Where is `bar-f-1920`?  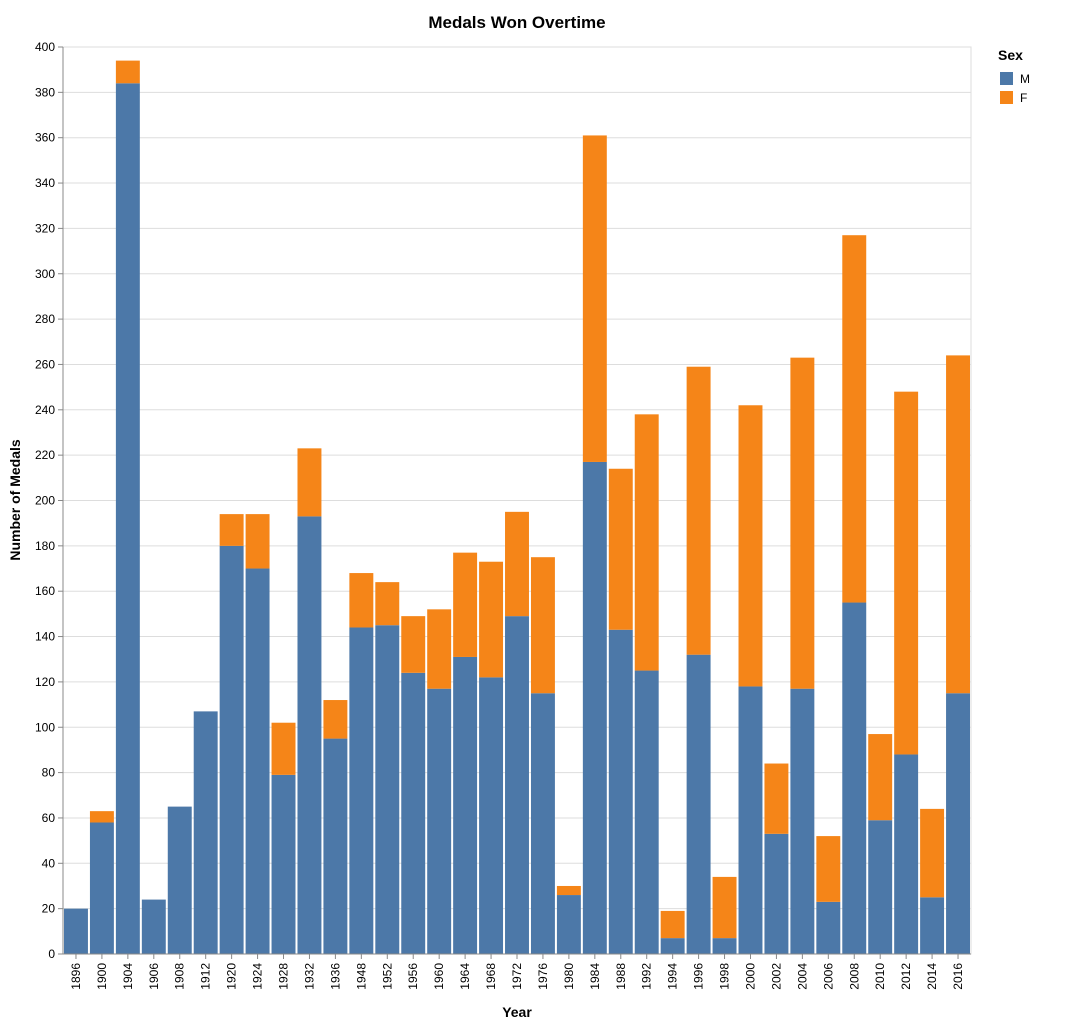
bar-f-1920 is located at coordinates (231, 530).